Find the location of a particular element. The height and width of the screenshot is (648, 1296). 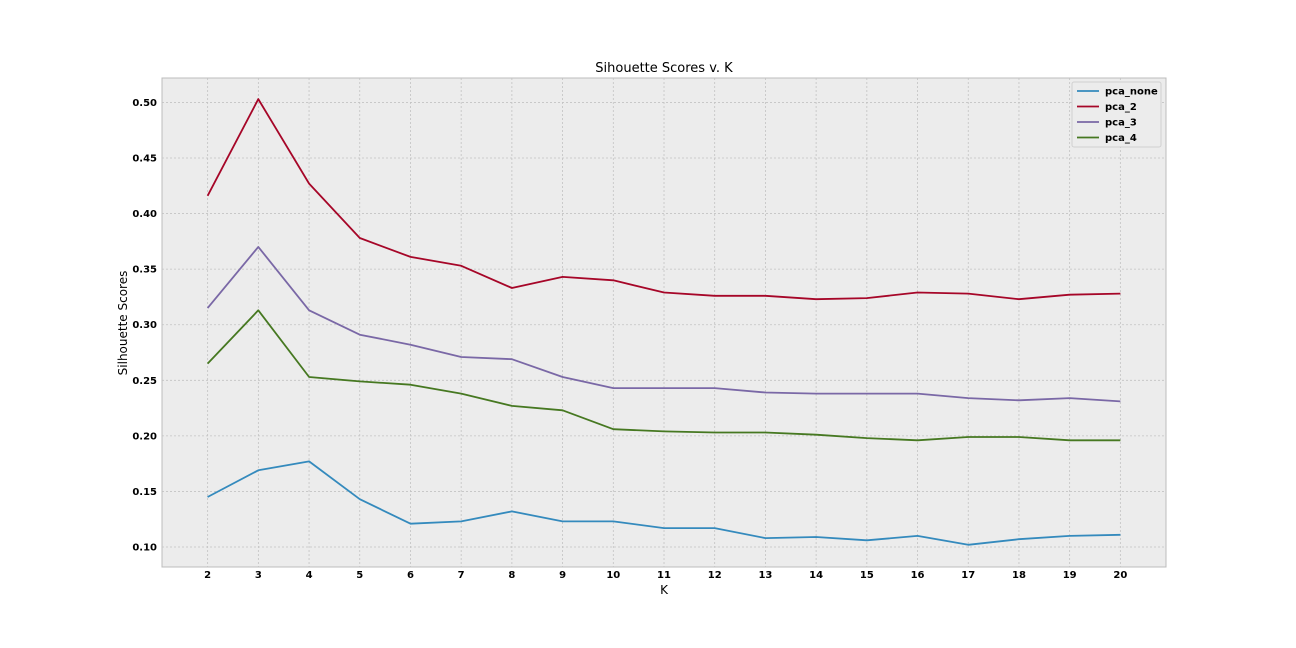

x-tick-label: 18 is located at coordinates (1019, 575).